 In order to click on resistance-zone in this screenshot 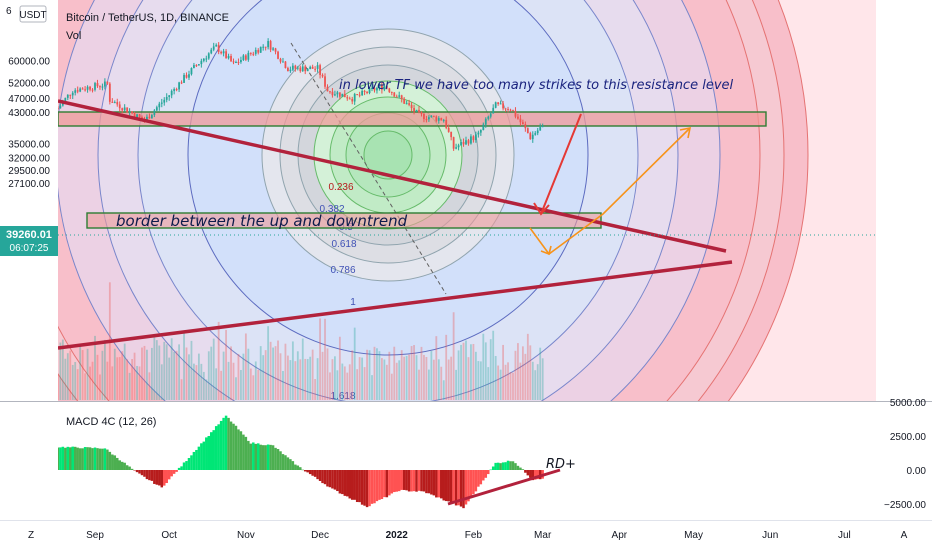, I will do `click(412, 119)`.